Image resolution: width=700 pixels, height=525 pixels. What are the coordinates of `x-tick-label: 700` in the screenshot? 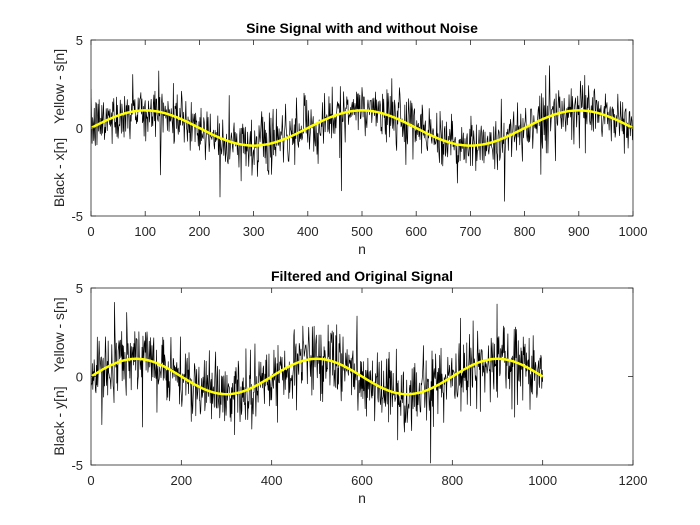 It's located at (471, 231).